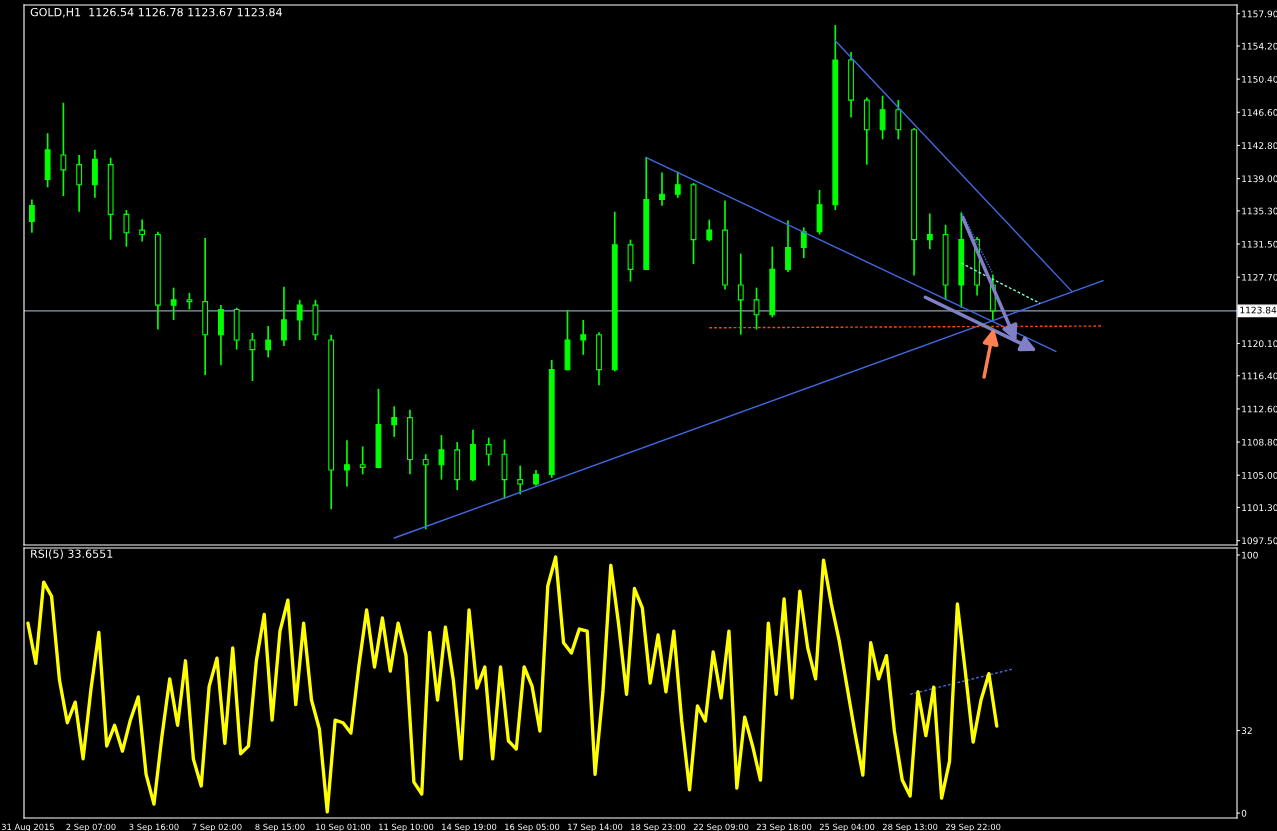 The height and width of the screenshot is (831, 1277). What do you see at coordinates (91, 827) in the screenshot?
I see `x-tick-label: 2 Sep 07:00` at bounding box center [91, 827].